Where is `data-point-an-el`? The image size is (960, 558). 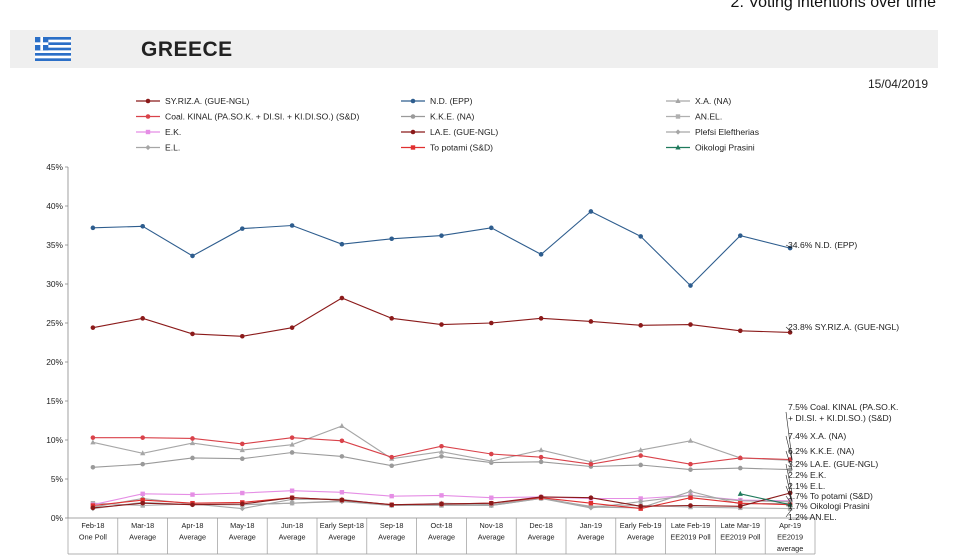 data-point-an-el is located at coordinates (790, 508).